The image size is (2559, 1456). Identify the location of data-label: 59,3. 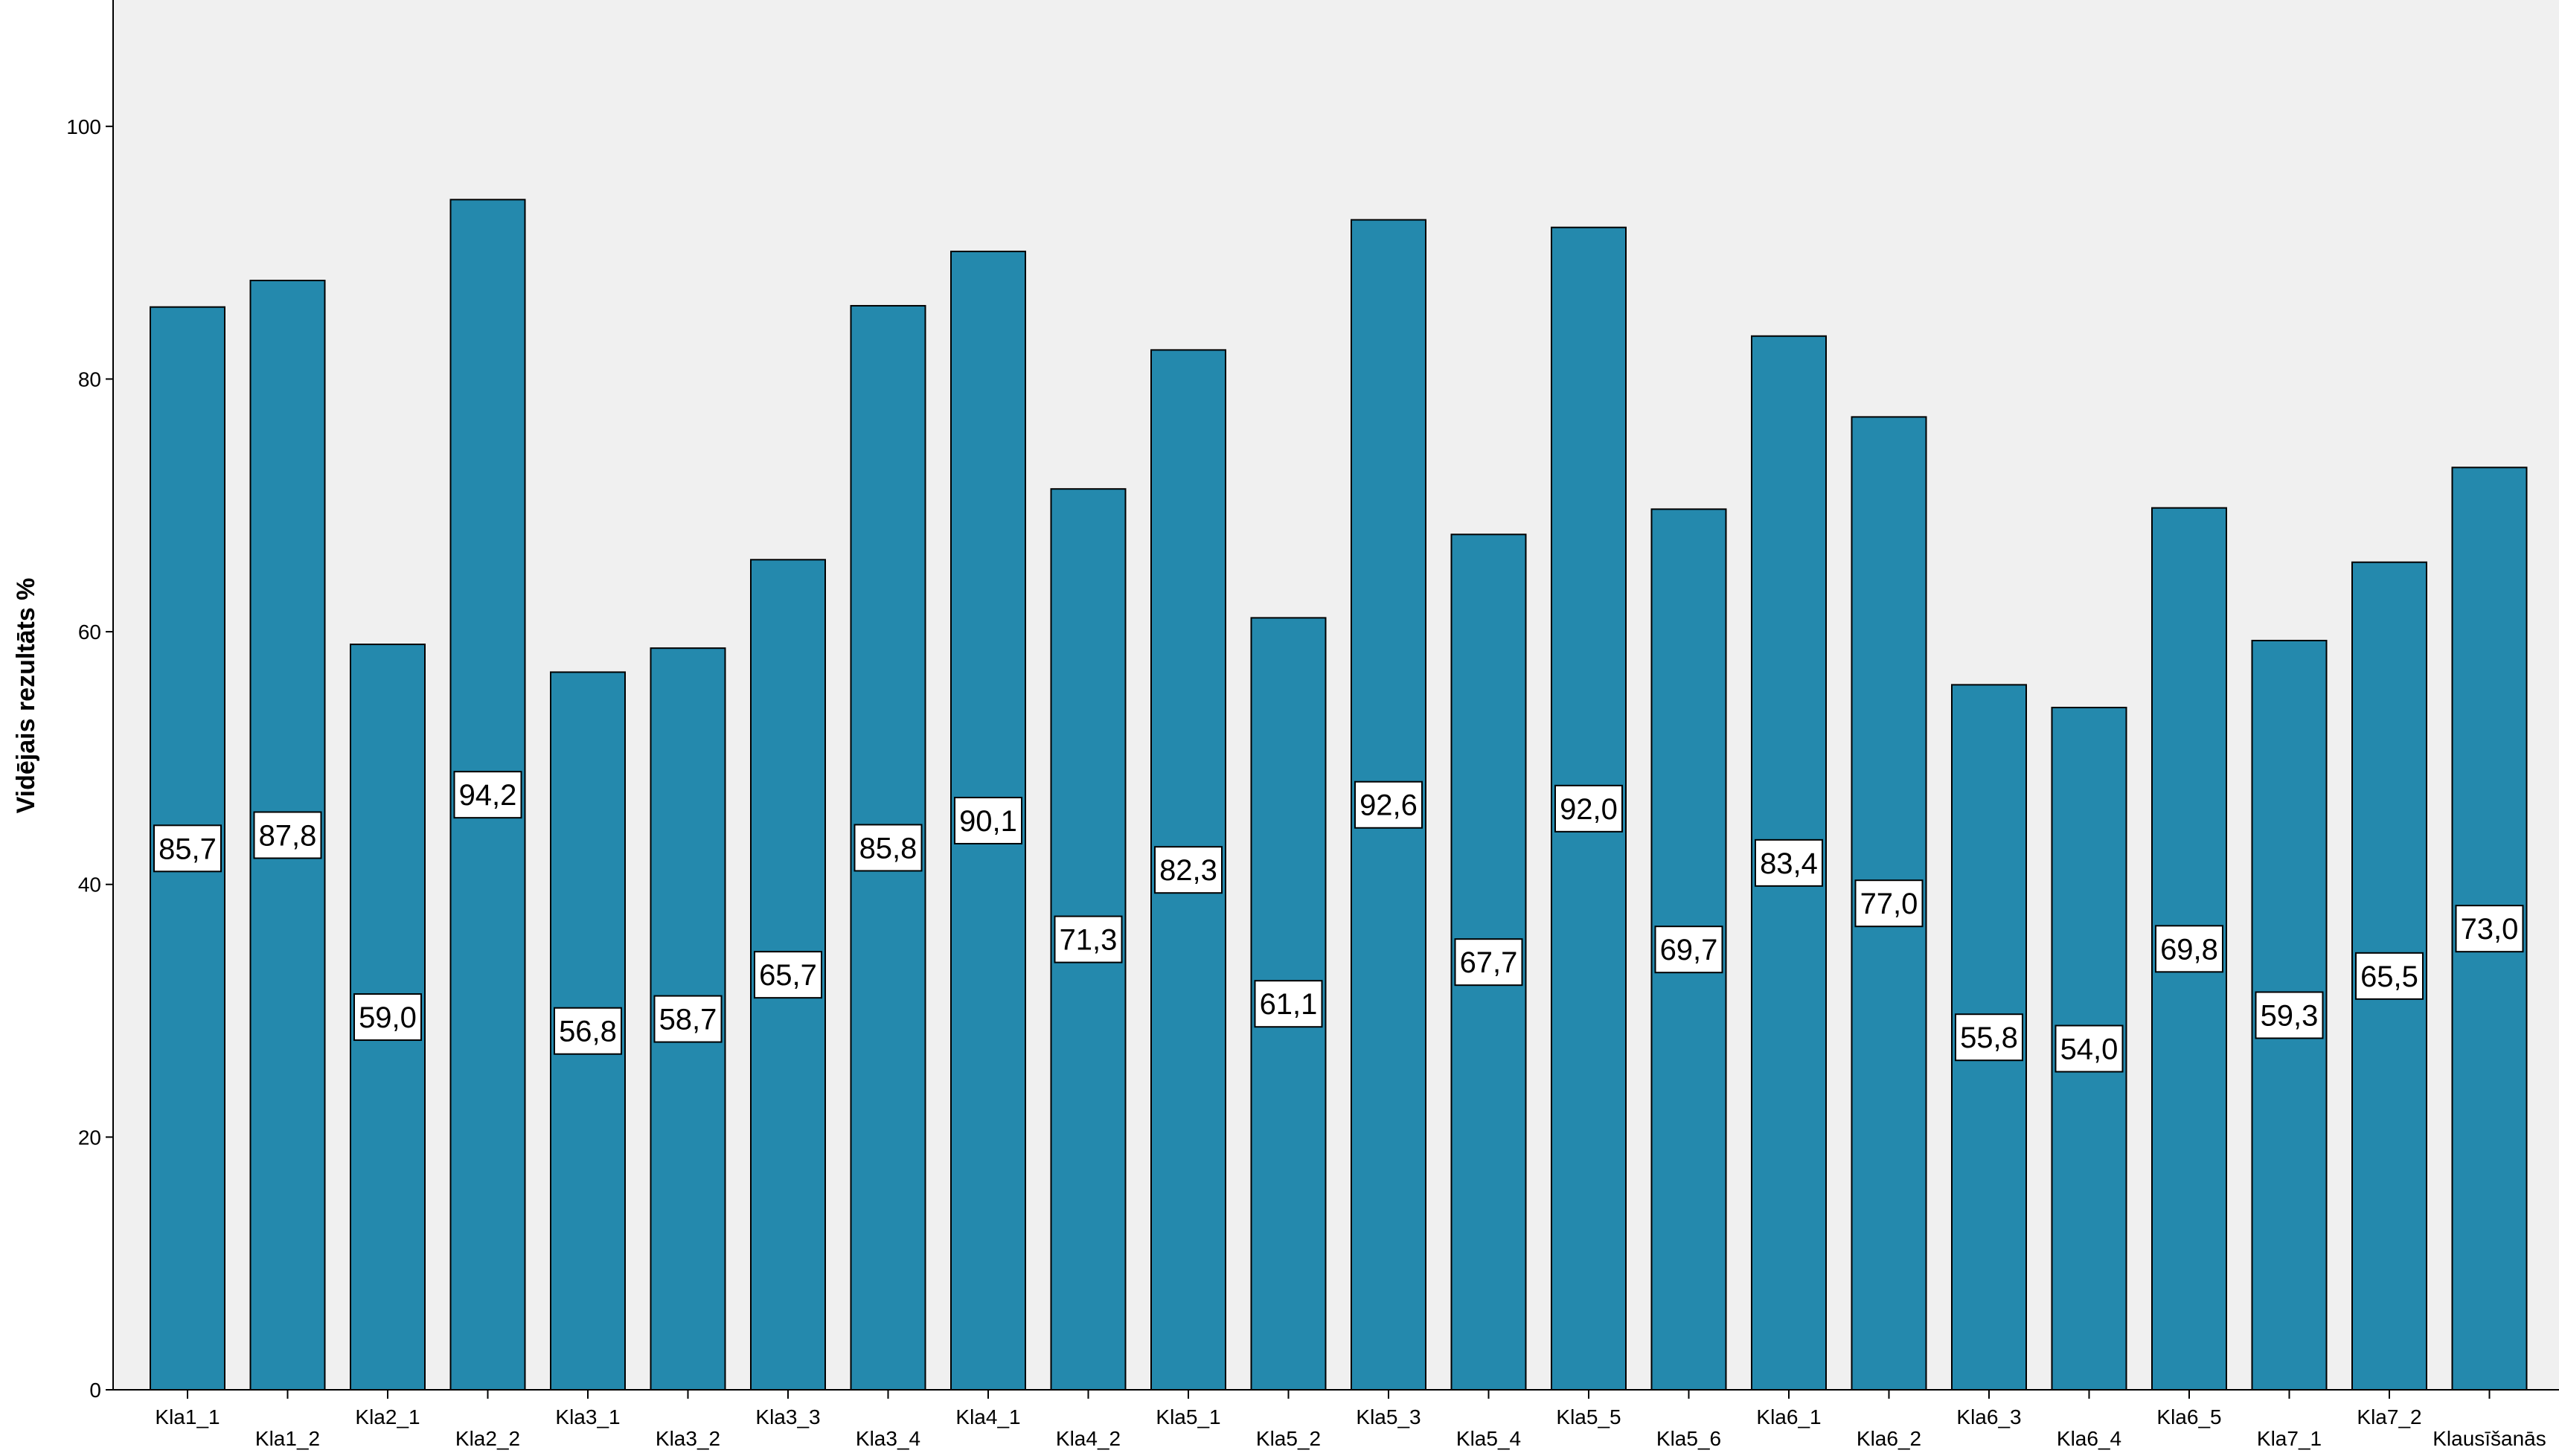
(2290, 1015).